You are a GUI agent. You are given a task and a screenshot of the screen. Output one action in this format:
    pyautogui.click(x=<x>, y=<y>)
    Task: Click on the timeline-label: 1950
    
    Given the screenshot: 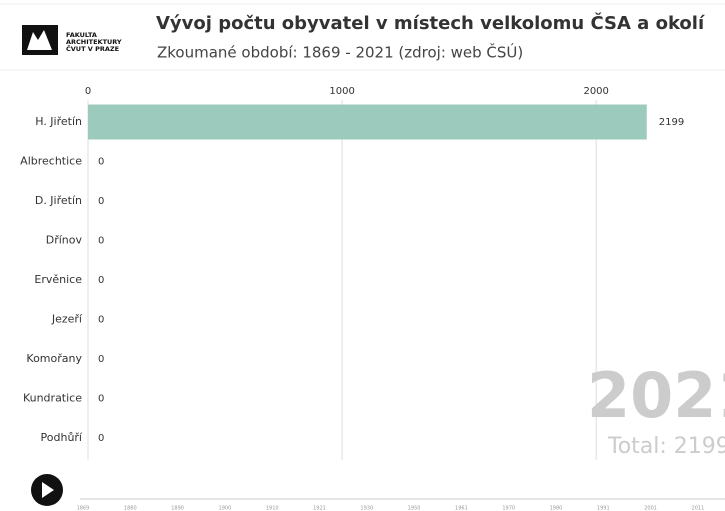 What is the action you would take?
    pyautogui.click(x=414, y=508)
    